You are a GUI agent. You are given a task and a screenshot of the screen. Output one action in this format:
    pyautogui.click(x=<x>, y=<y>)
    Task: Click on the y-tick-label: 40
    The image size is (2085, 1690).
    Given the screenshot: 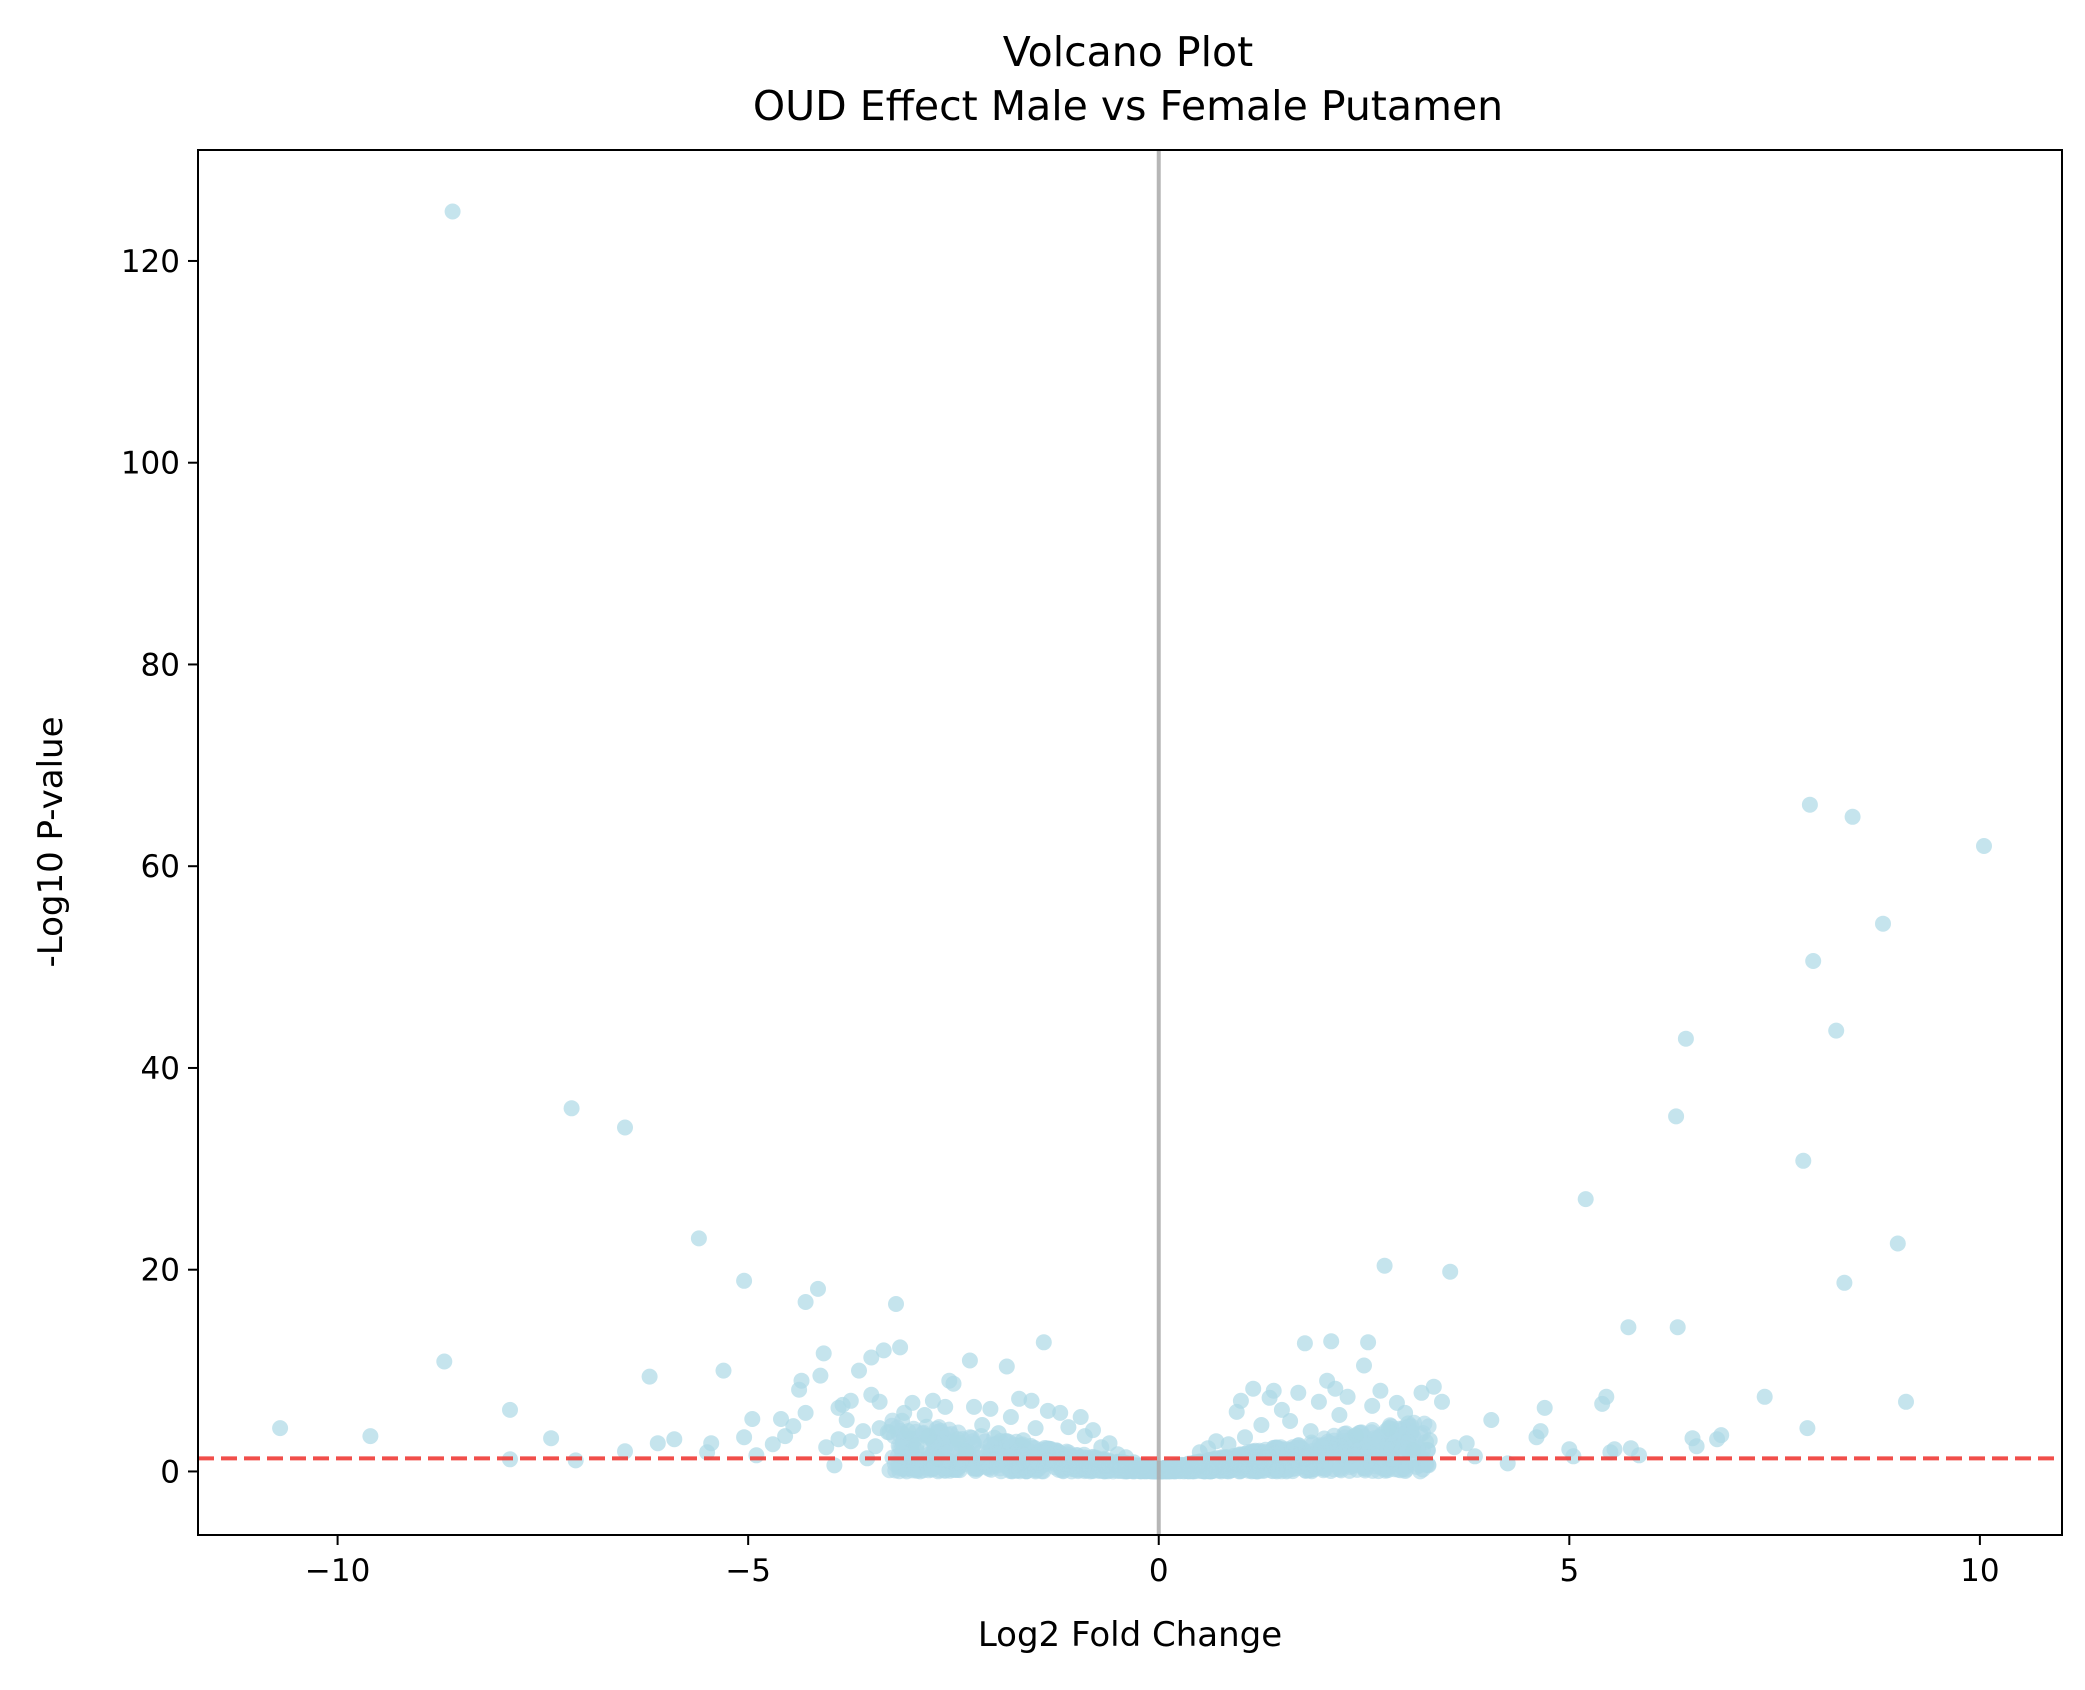 What is the action you would take?
    pyautogui.click(x=160, y=1069)
    